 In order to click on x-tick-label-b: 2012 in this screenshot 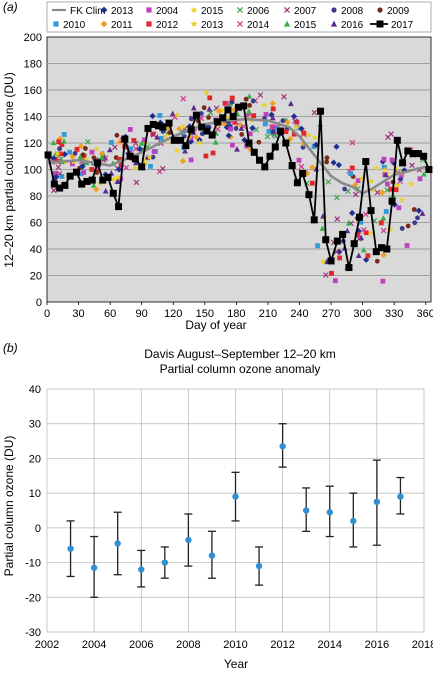, I will do `click(282, 645)`.